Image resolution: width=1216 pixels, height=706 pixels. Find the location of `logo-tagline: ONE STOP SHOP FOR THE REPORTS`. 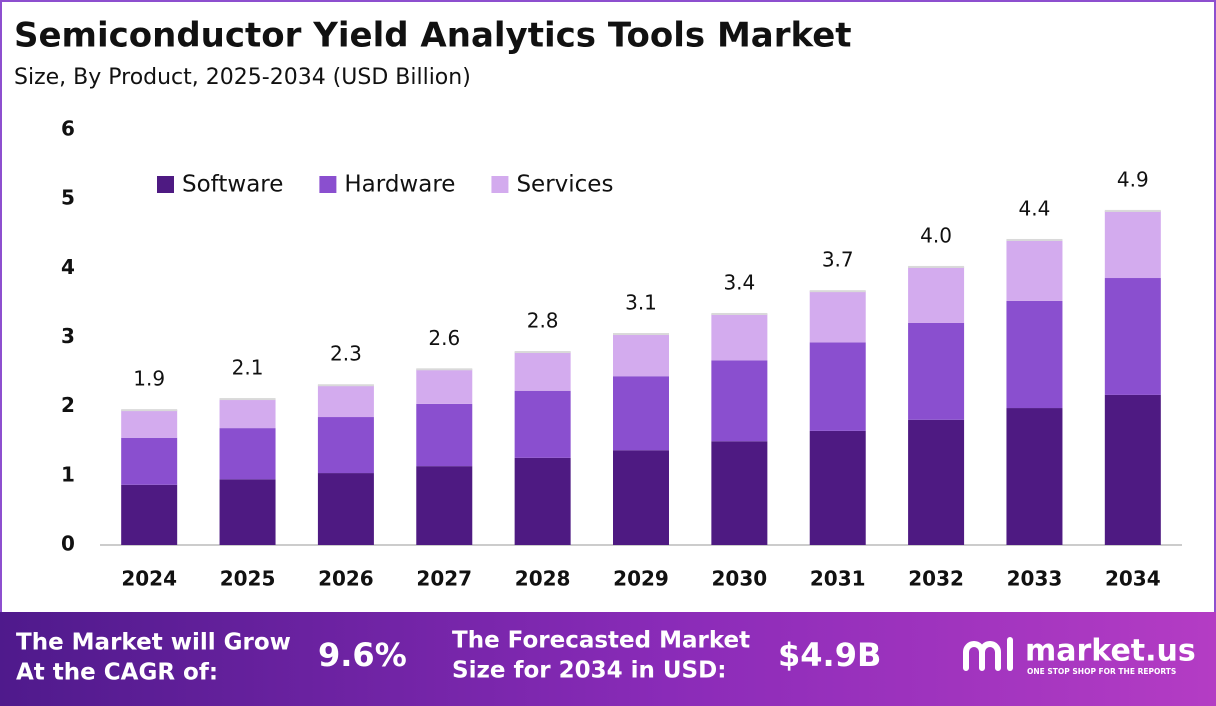

logo-tagline: ONE STOP SHOP FOR THE REPORTS is located at coordinates (1101, 671).